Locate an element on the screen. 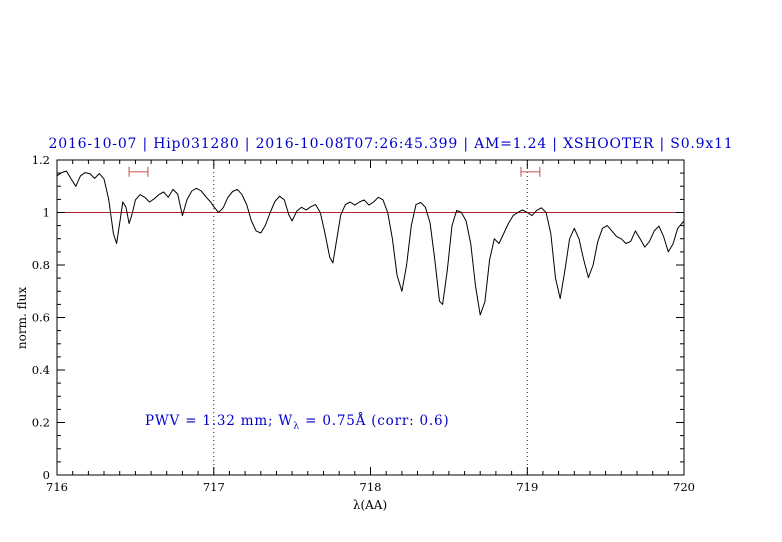  pwv-annotation-subscript: λ is located at coordinates (297, 426).